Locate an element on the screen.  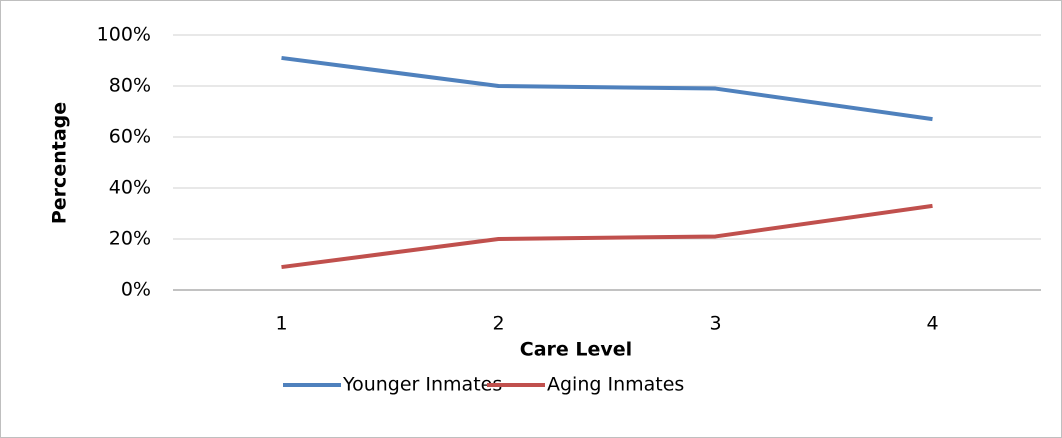
x-tick-label: 3 is located at coordinates (715, 324).